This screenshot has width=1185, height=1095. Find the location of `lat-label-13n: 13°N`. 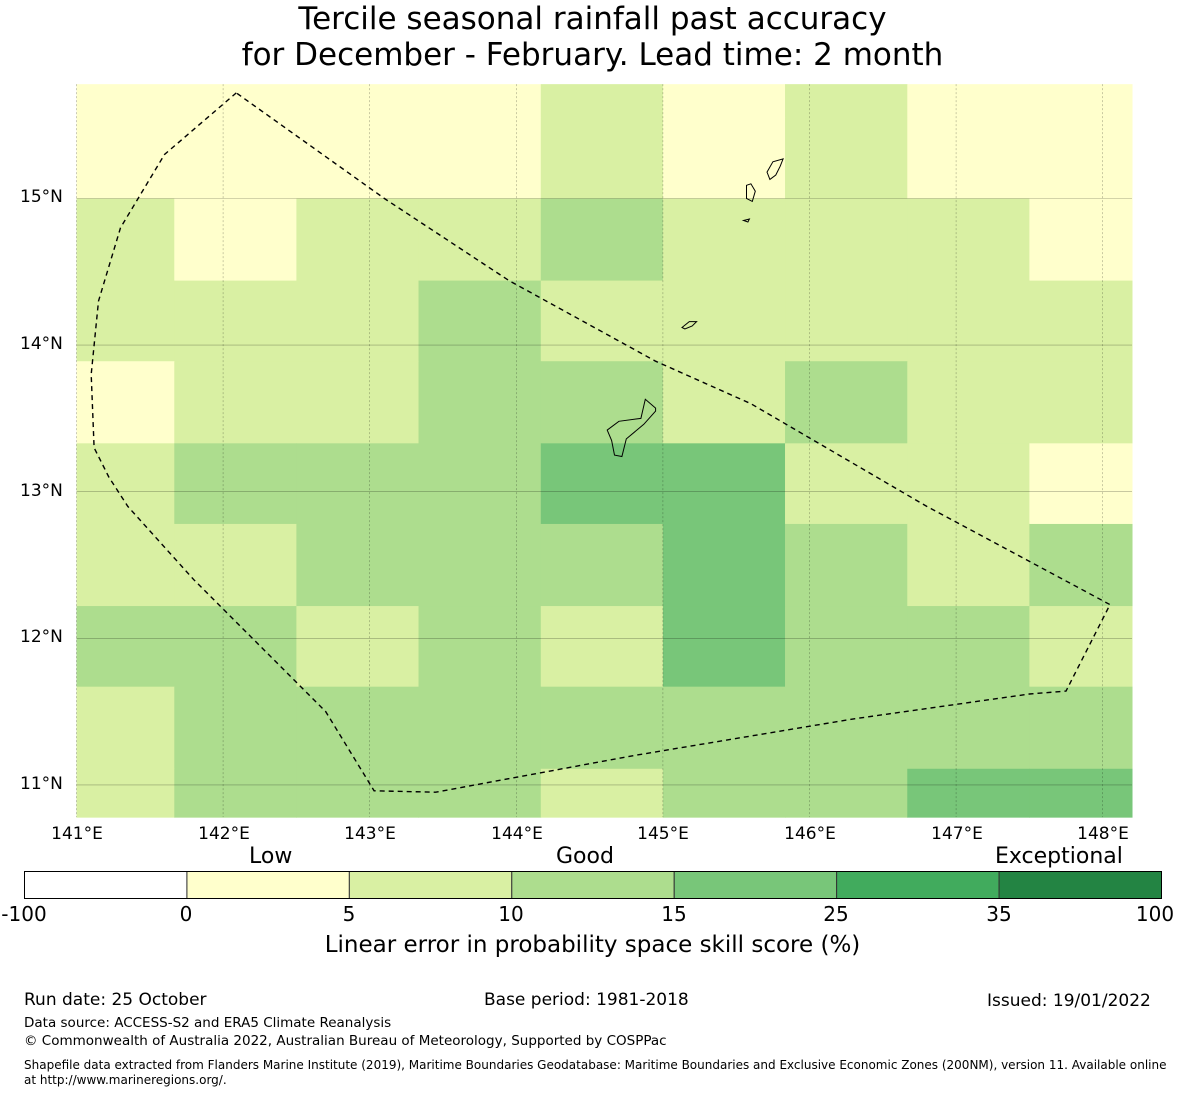

lat-label-13n: 13°N is located at coordinates (41, 491).